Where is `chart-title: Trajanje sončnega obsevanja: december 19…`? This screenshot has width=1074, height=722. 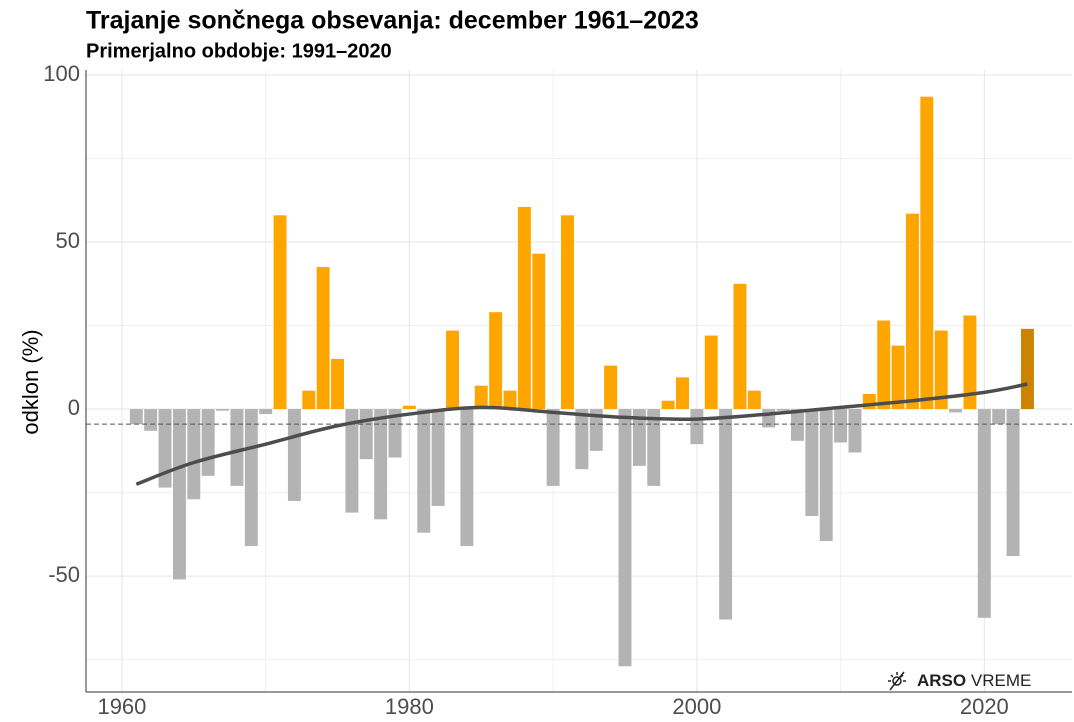
chart-title: Trajanje sončnega obsevanja: december 19… is located at coordinates (392, 21).